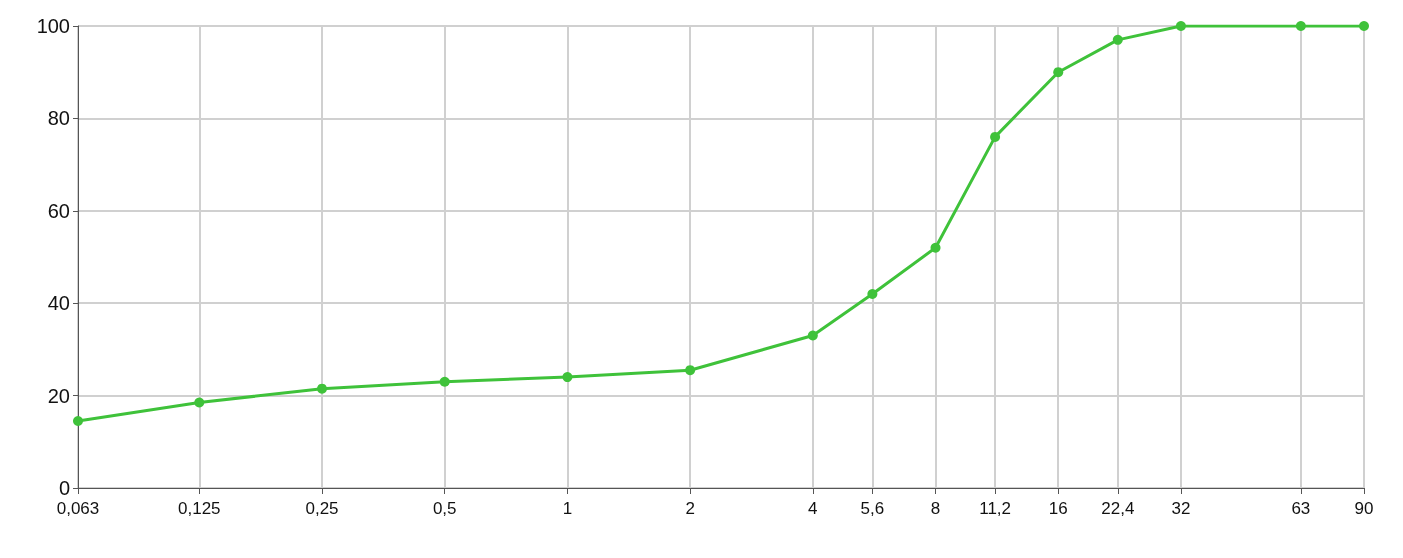  What do you see at coordinates (1301, 508) in the screenshot?
I see `x-tick-label: 63` at bounding box center [1301, 508].